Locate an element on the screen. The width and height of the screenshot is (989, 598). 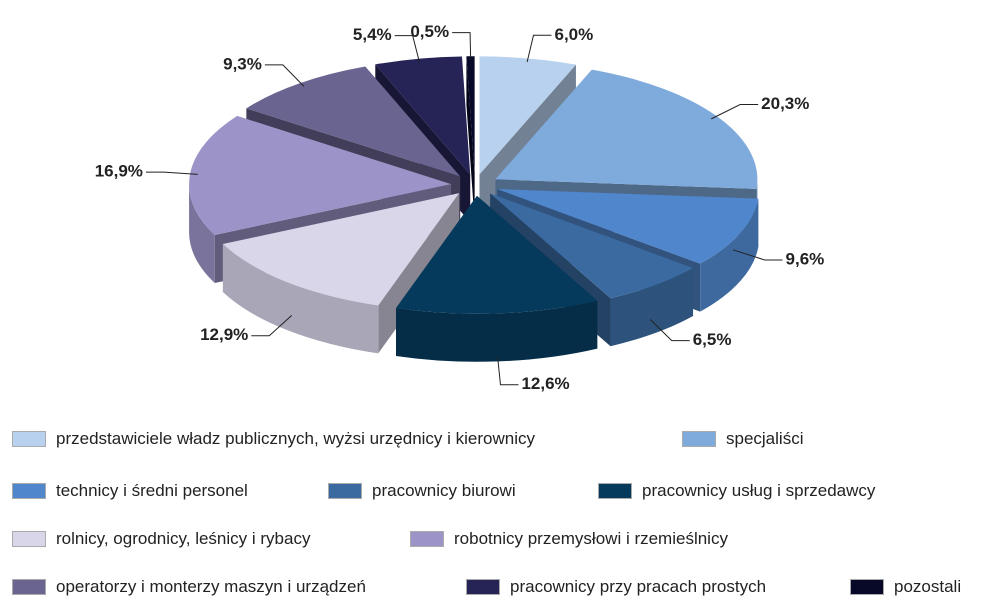
slice-cut-face is located at coordinates (470, 139).